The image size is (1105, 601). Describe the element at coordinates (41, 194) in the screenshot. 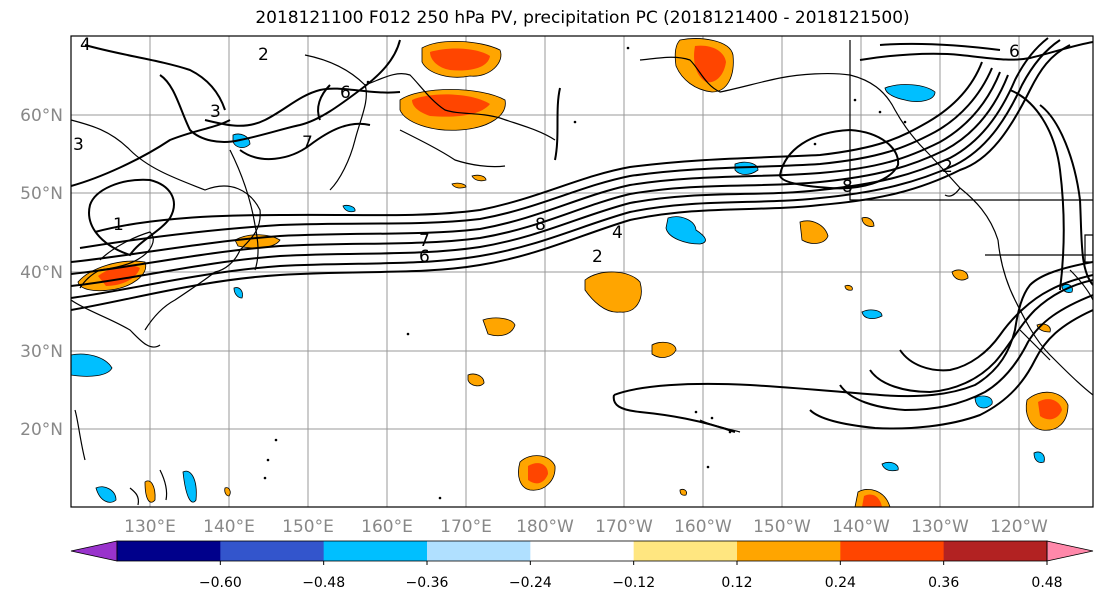

I see `lat-label: 50°N` at that location.